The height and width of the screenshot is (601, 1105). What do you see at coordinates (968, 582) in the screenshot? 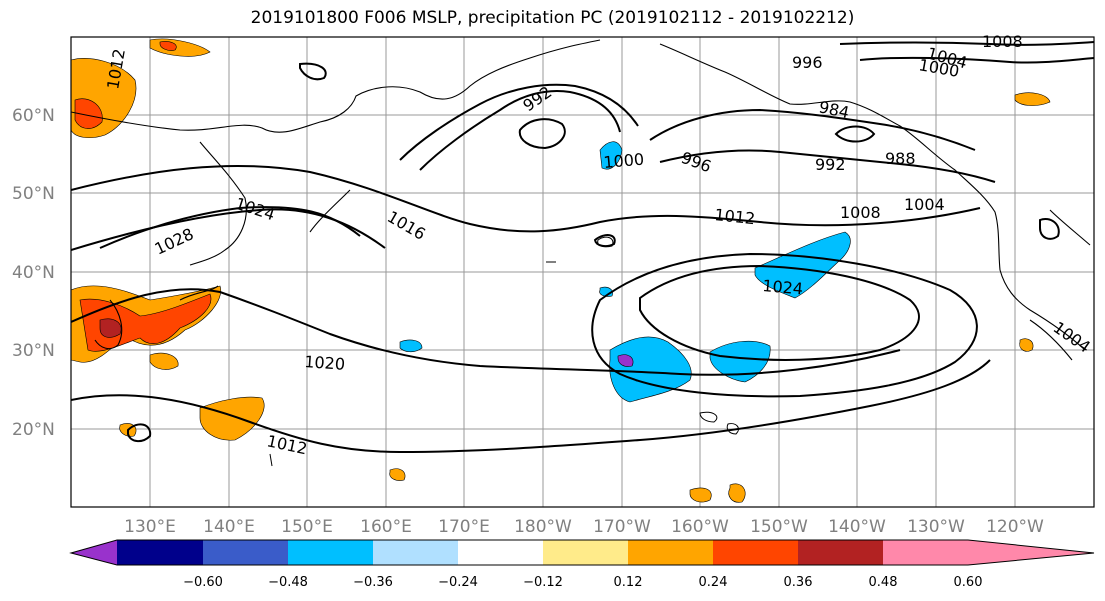
I see `colorbar-tick-label: 0.60` at bounding box center [968, 582].